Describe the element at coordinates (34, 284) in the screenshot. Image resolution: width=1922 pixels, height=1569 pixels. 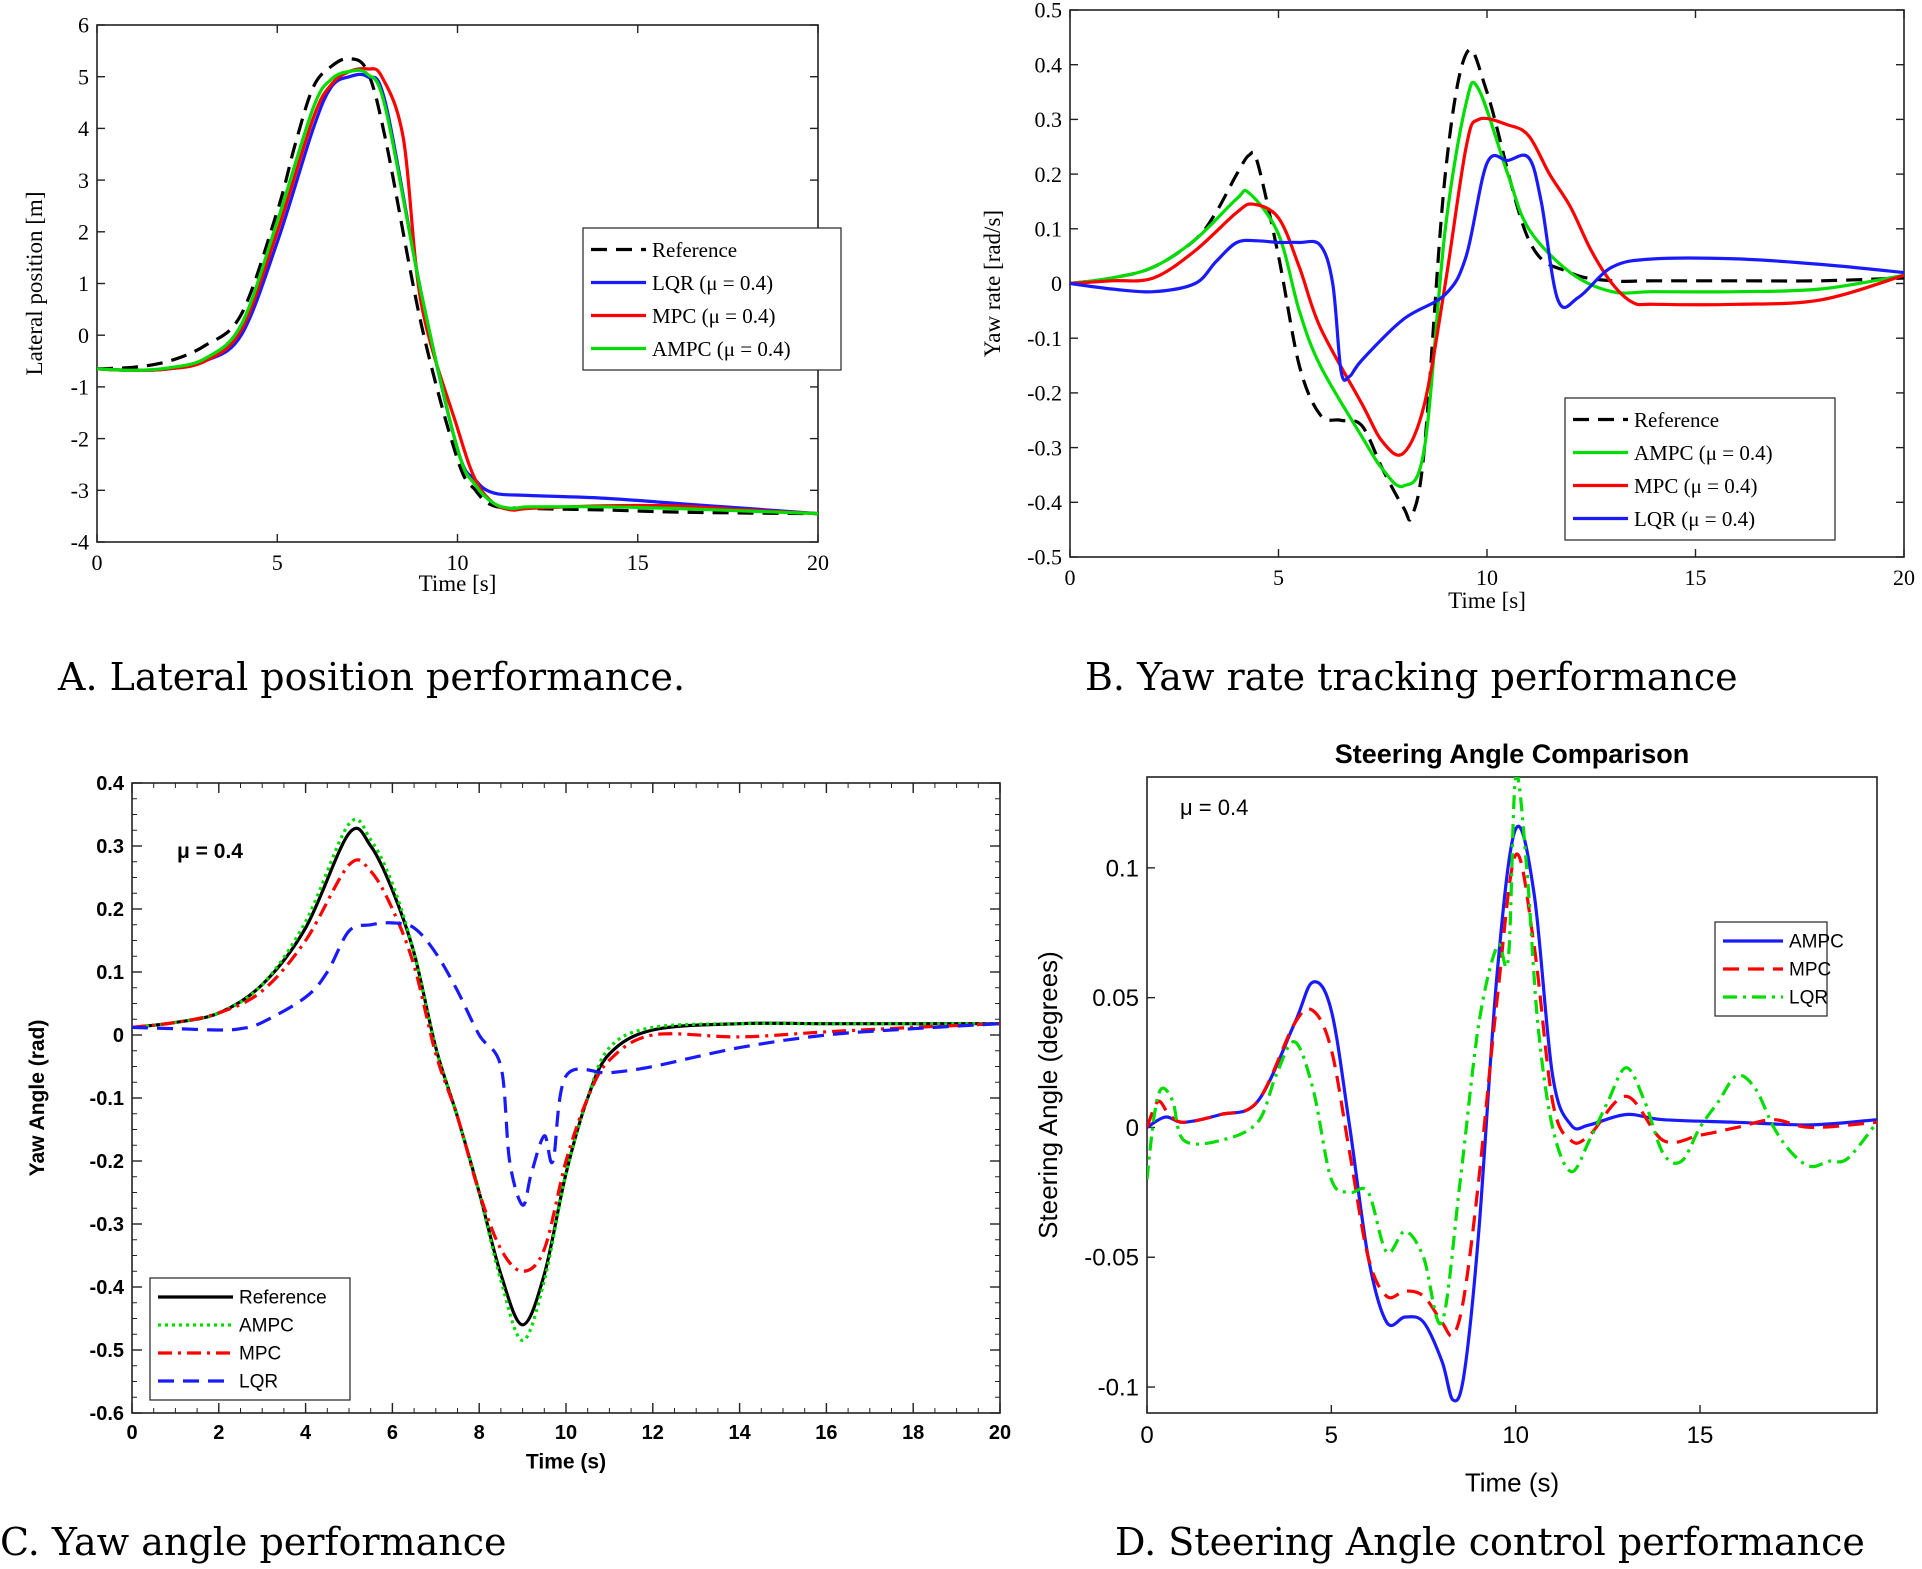
I see `y-axis-label: Lateral position [m]` at that location.